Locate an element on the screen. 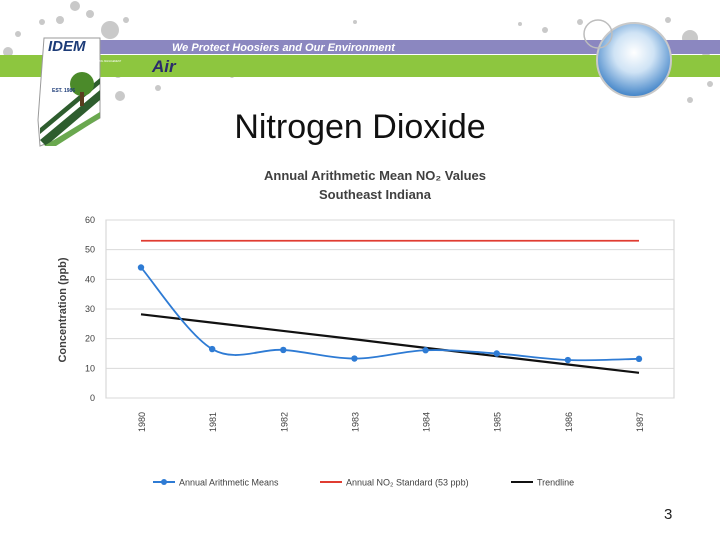 The width and height of the screenshot is (720, 540). legend-label: Trendline is located at coordinates (555, 483).